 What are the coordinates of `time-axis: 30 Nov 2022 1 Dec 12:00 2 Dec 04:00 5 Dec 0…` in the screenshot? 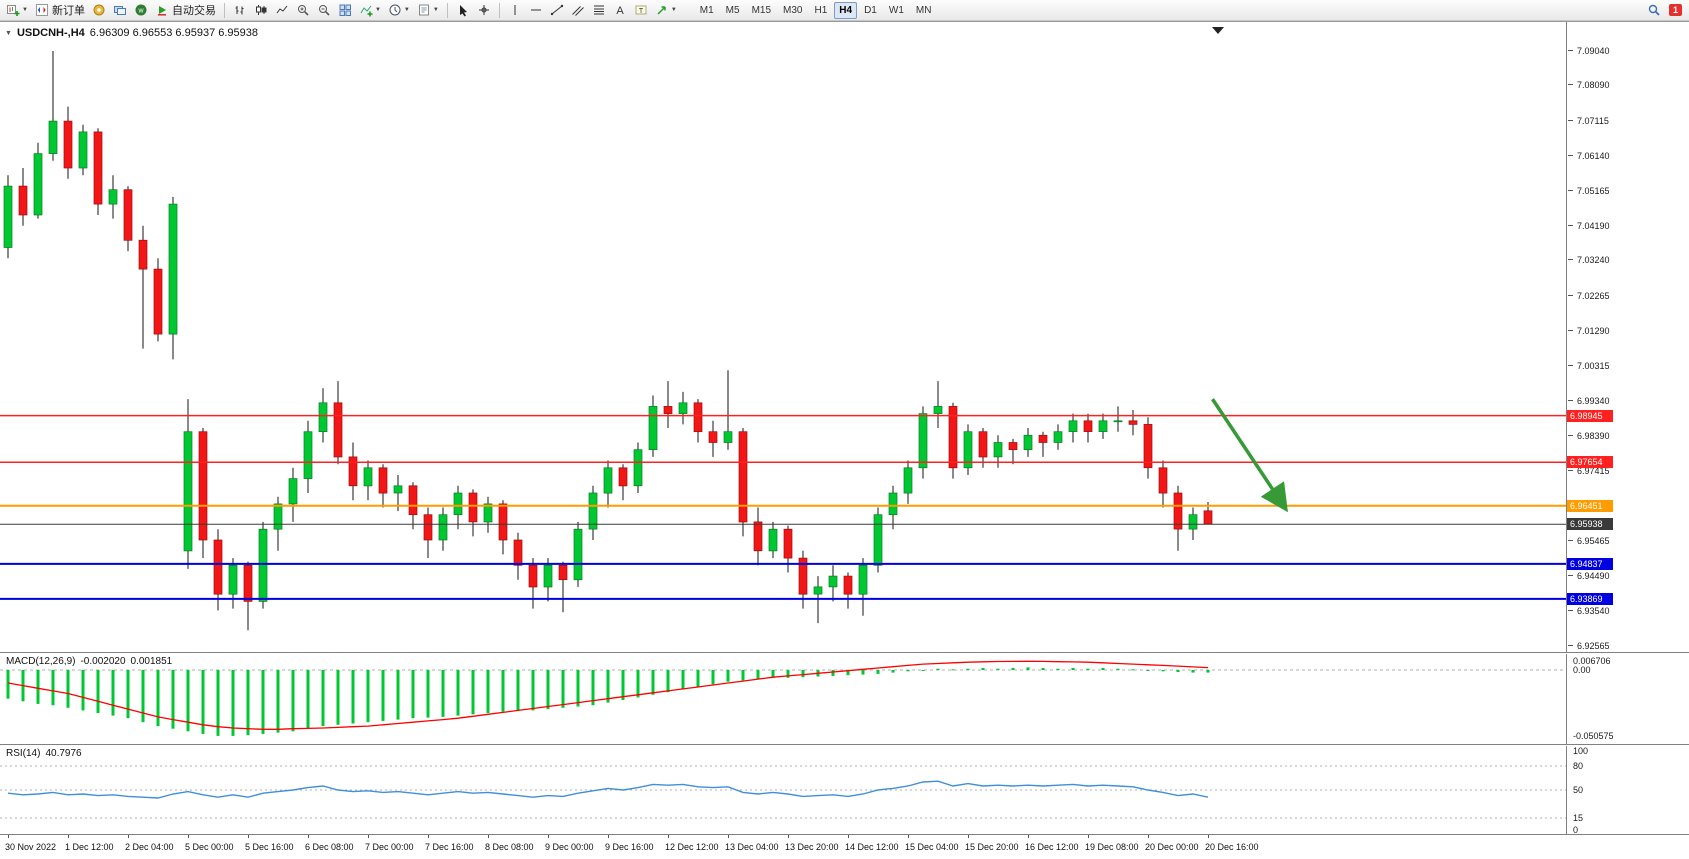 It's located at (844, 846).